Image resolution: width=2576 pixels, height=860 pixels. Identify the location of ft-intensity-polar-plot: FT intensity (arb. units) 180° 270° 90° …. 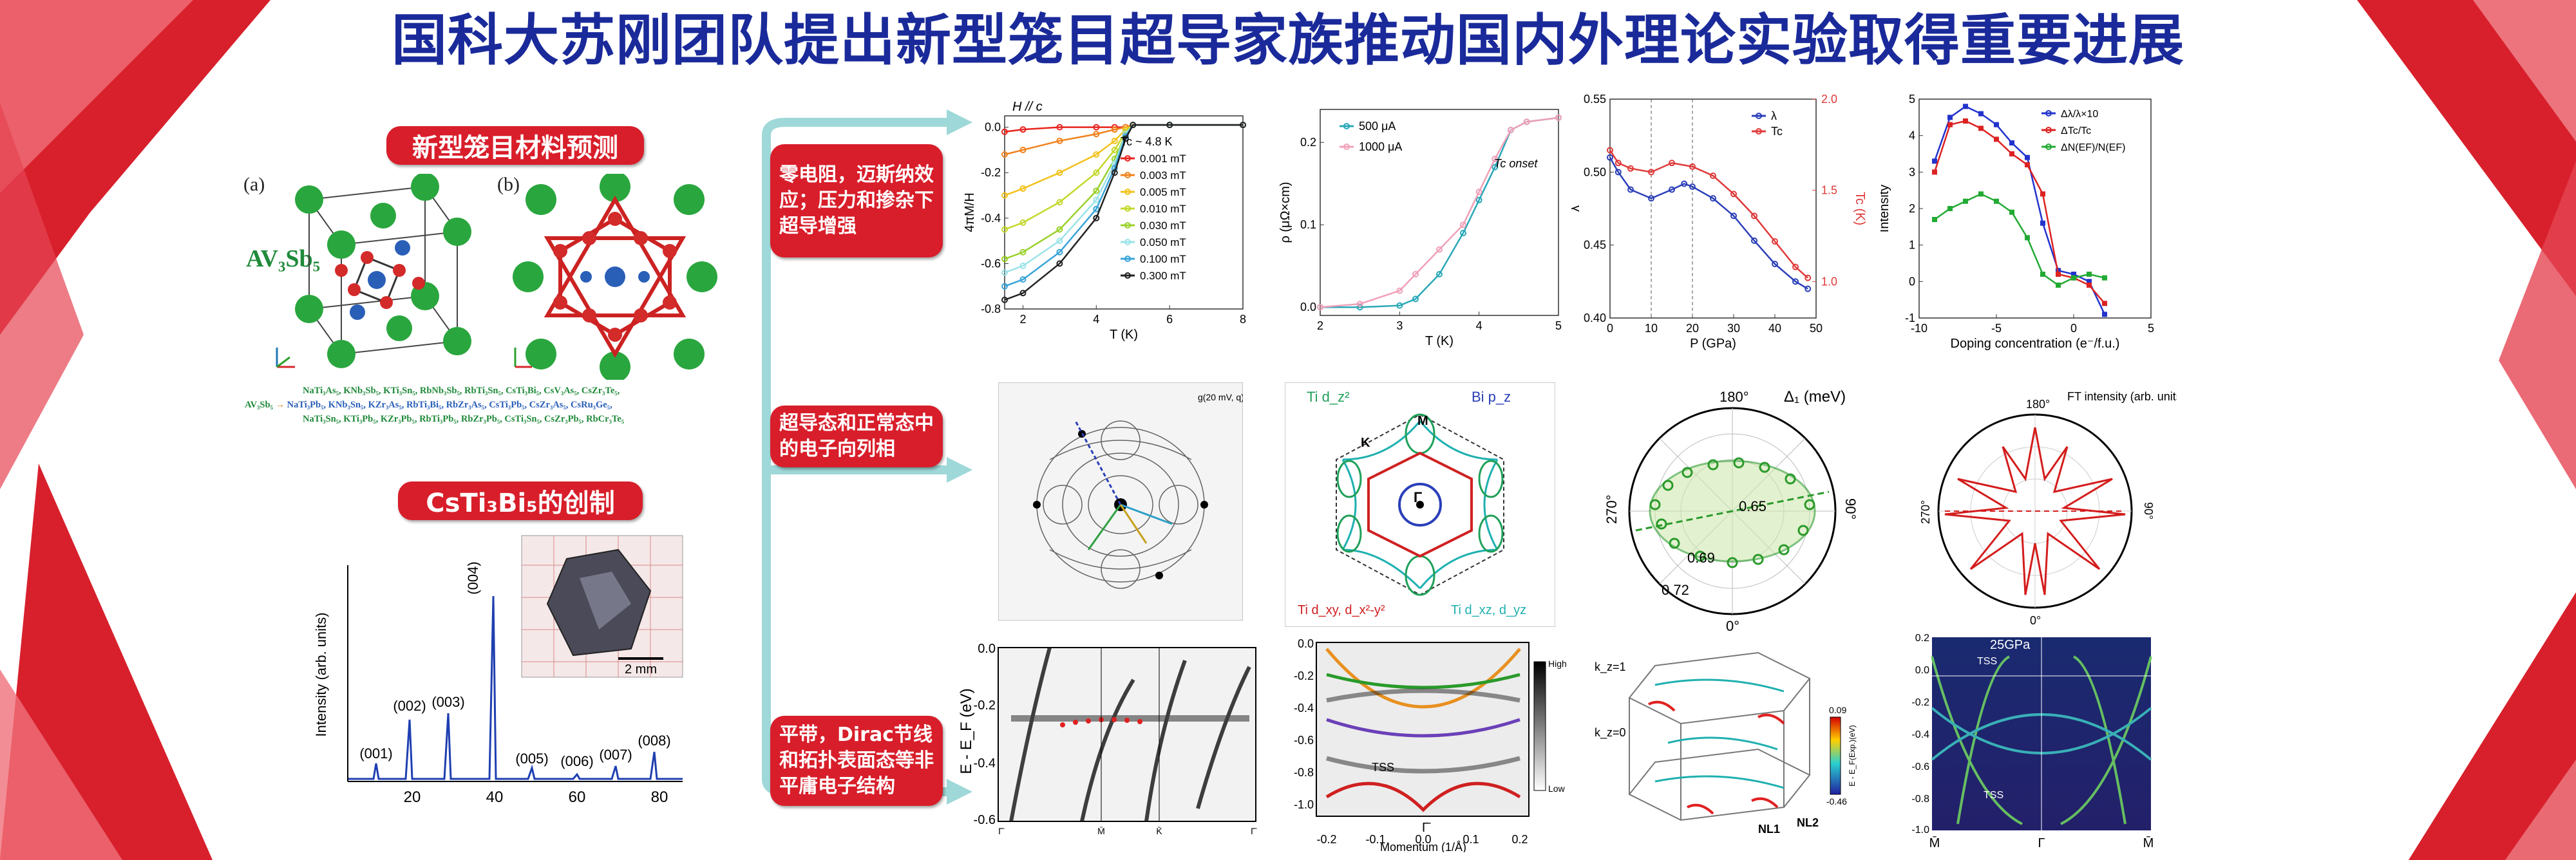
(2048, 509).